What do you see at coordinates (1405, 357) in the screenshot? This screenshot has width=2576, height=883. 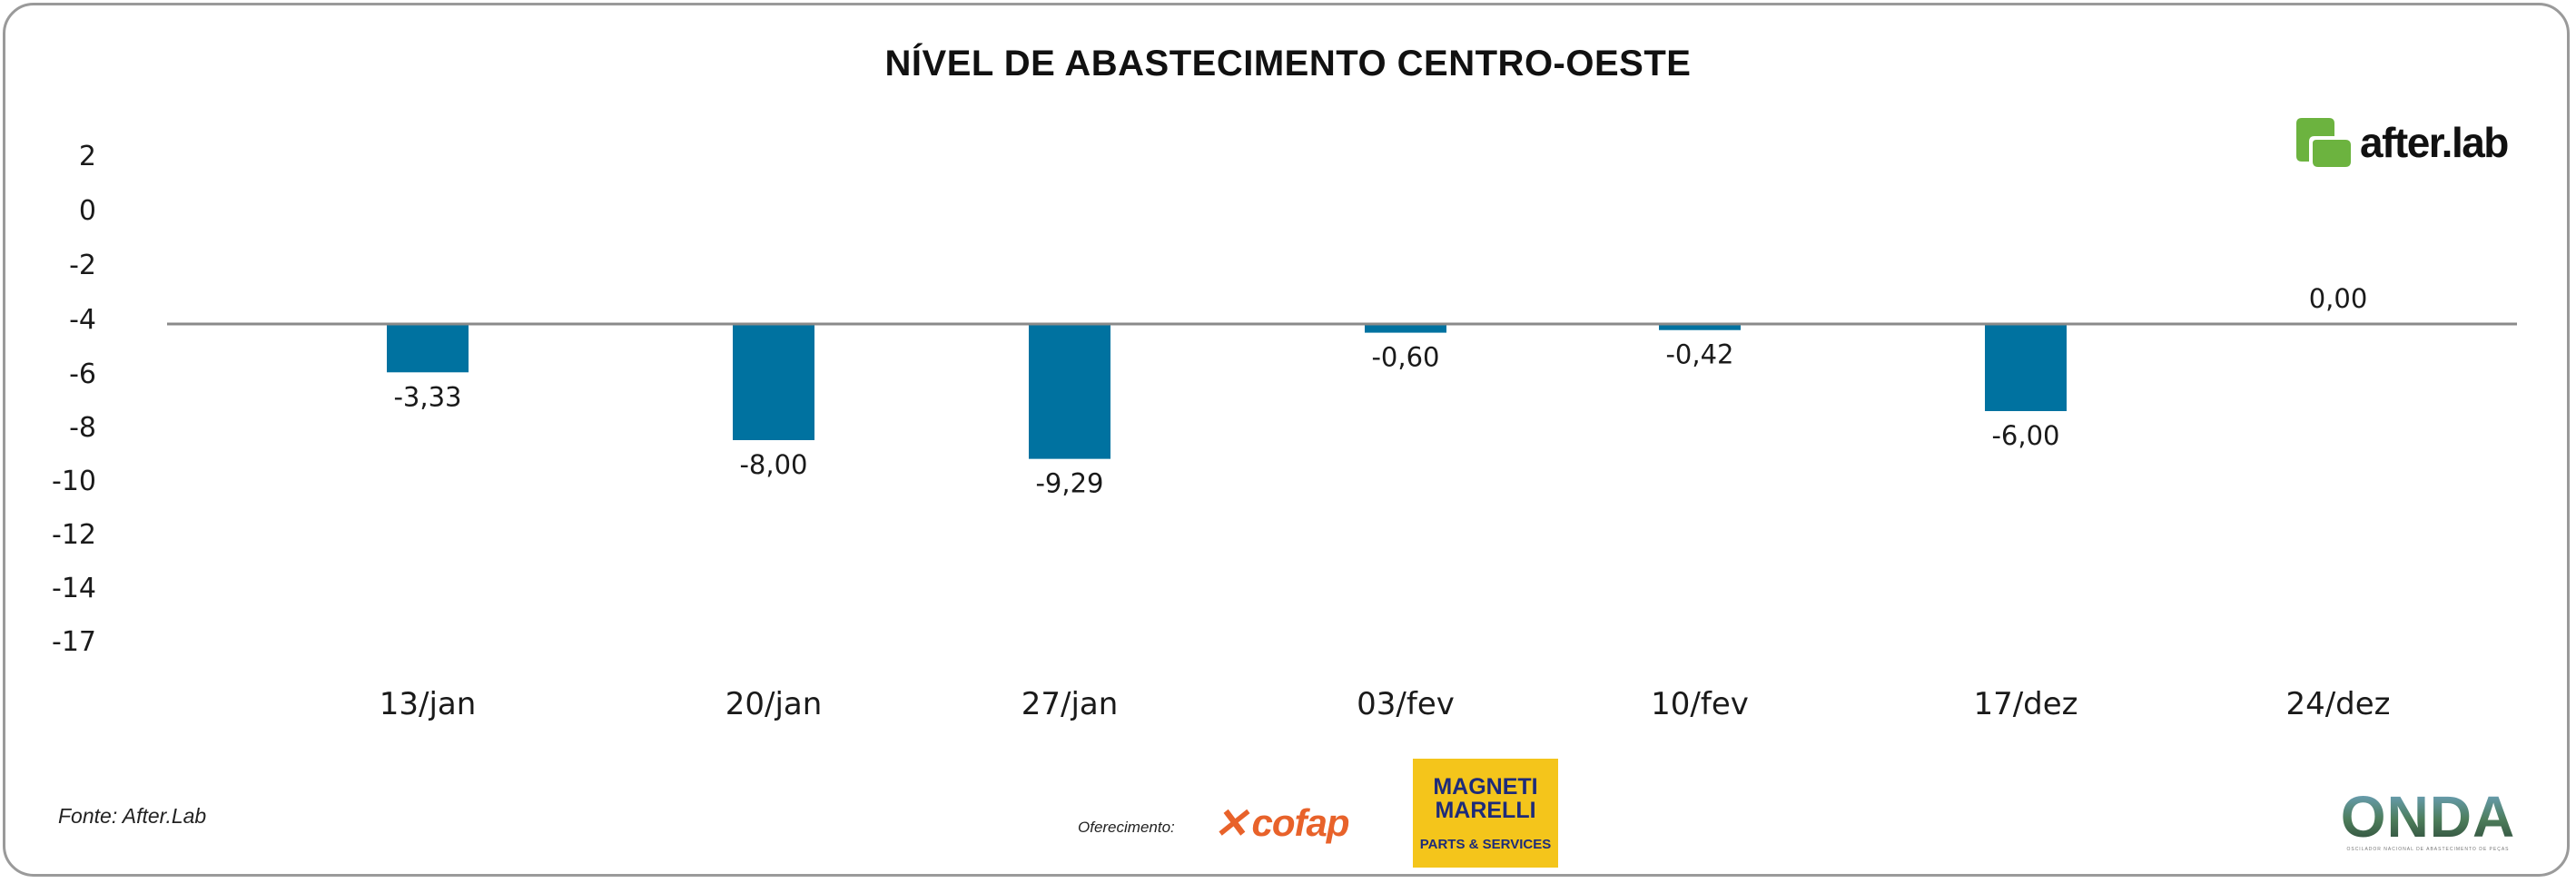 I see `data-label: -0,60` at bounding box center [1405, 357].